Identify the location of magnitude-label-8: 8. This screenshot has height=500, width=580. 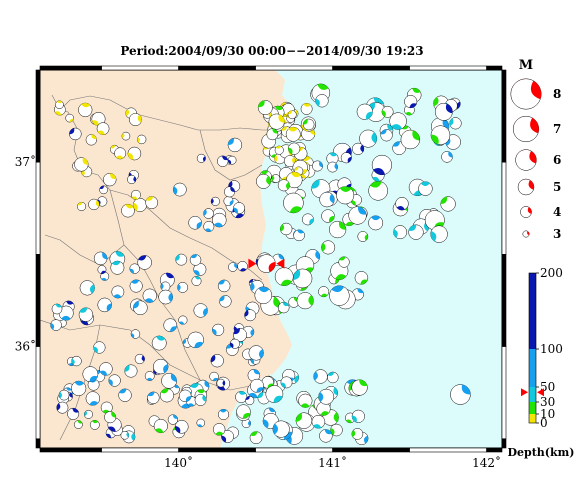
(557, 94).